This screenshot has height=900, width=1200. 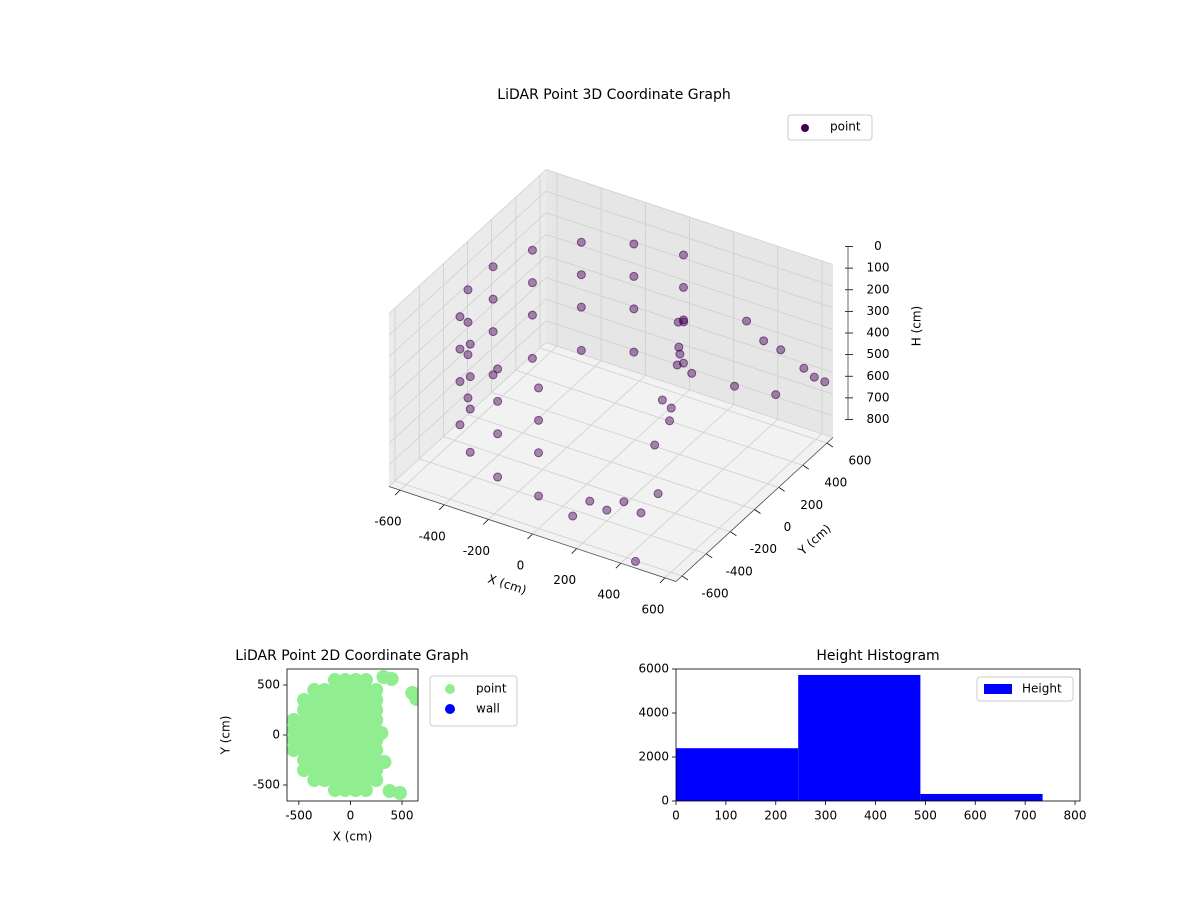 I want to click on legend-label: wall, so click(x=488, y=709).